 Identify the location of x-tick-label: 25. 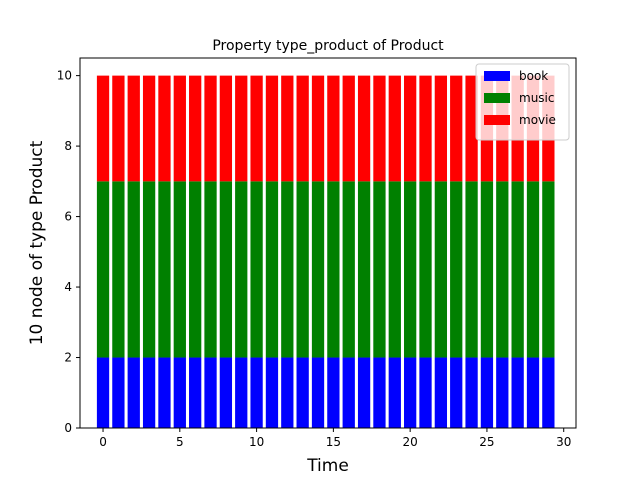
(486, 442).